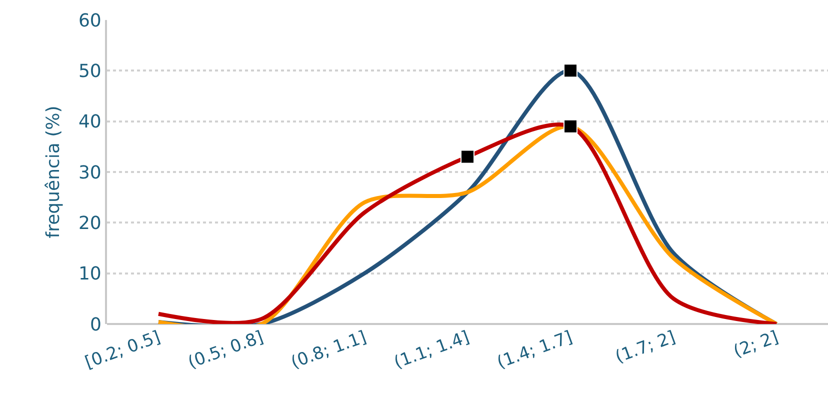 Image resolution: width=828 pixels, height=409 pixels. What do you see at coordinates (90, 122) in the screenshot?
I see `y-tick-label: 40` at bounding box center [90, 122].